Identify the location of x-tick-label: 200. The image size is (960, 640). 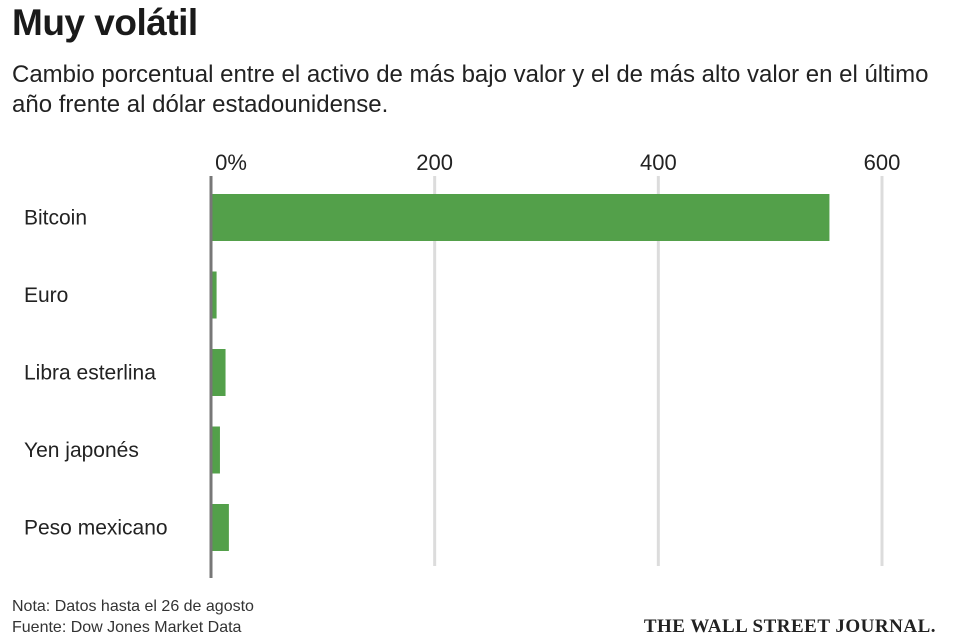
(434, 162).